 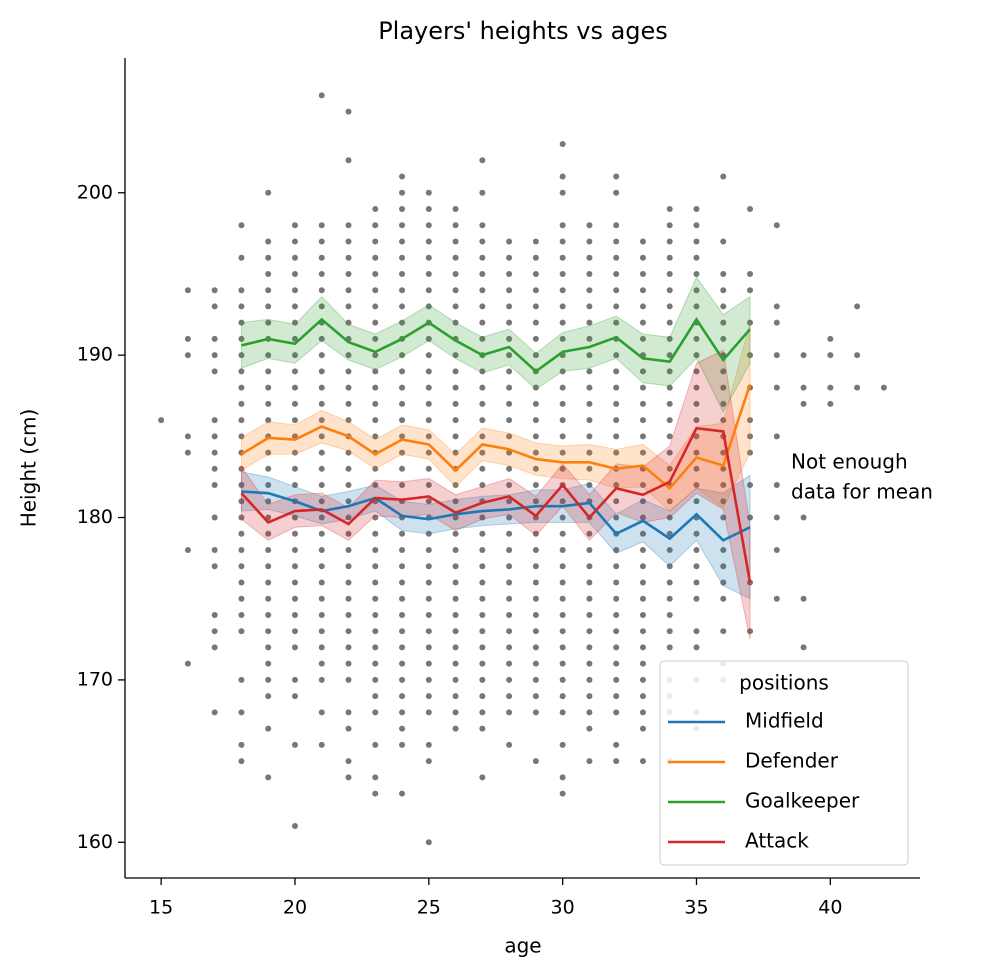 I want to click on y-tick-label: 170, so click(x=95, y=679).